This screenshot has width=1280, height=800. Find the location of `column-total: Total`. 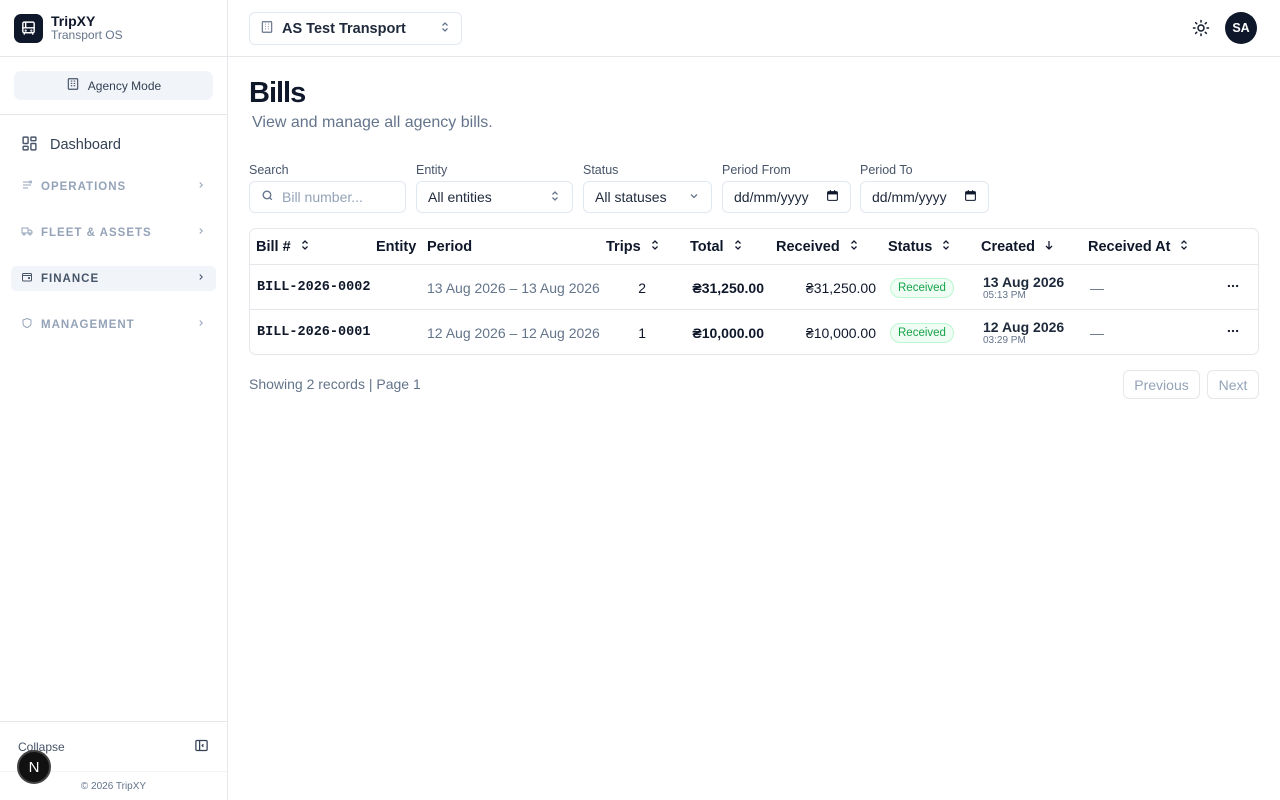

column-total: Total is located at coordinates (717, 247).